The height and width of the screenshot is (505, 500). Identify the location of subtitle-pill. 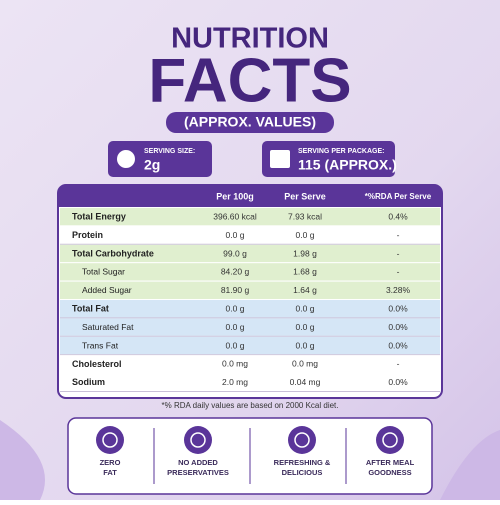
(250, 122).